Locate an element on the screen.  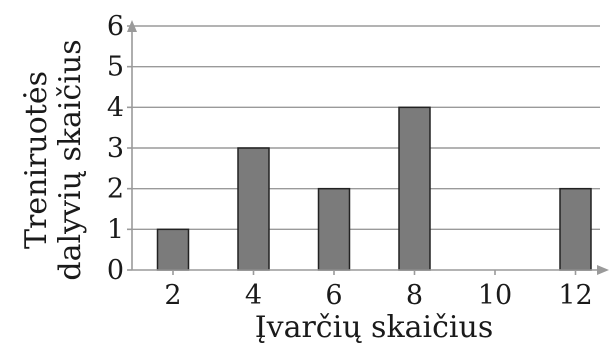
x-axis-label: Įvarčių skaičius is located at coordinates (374, 327).